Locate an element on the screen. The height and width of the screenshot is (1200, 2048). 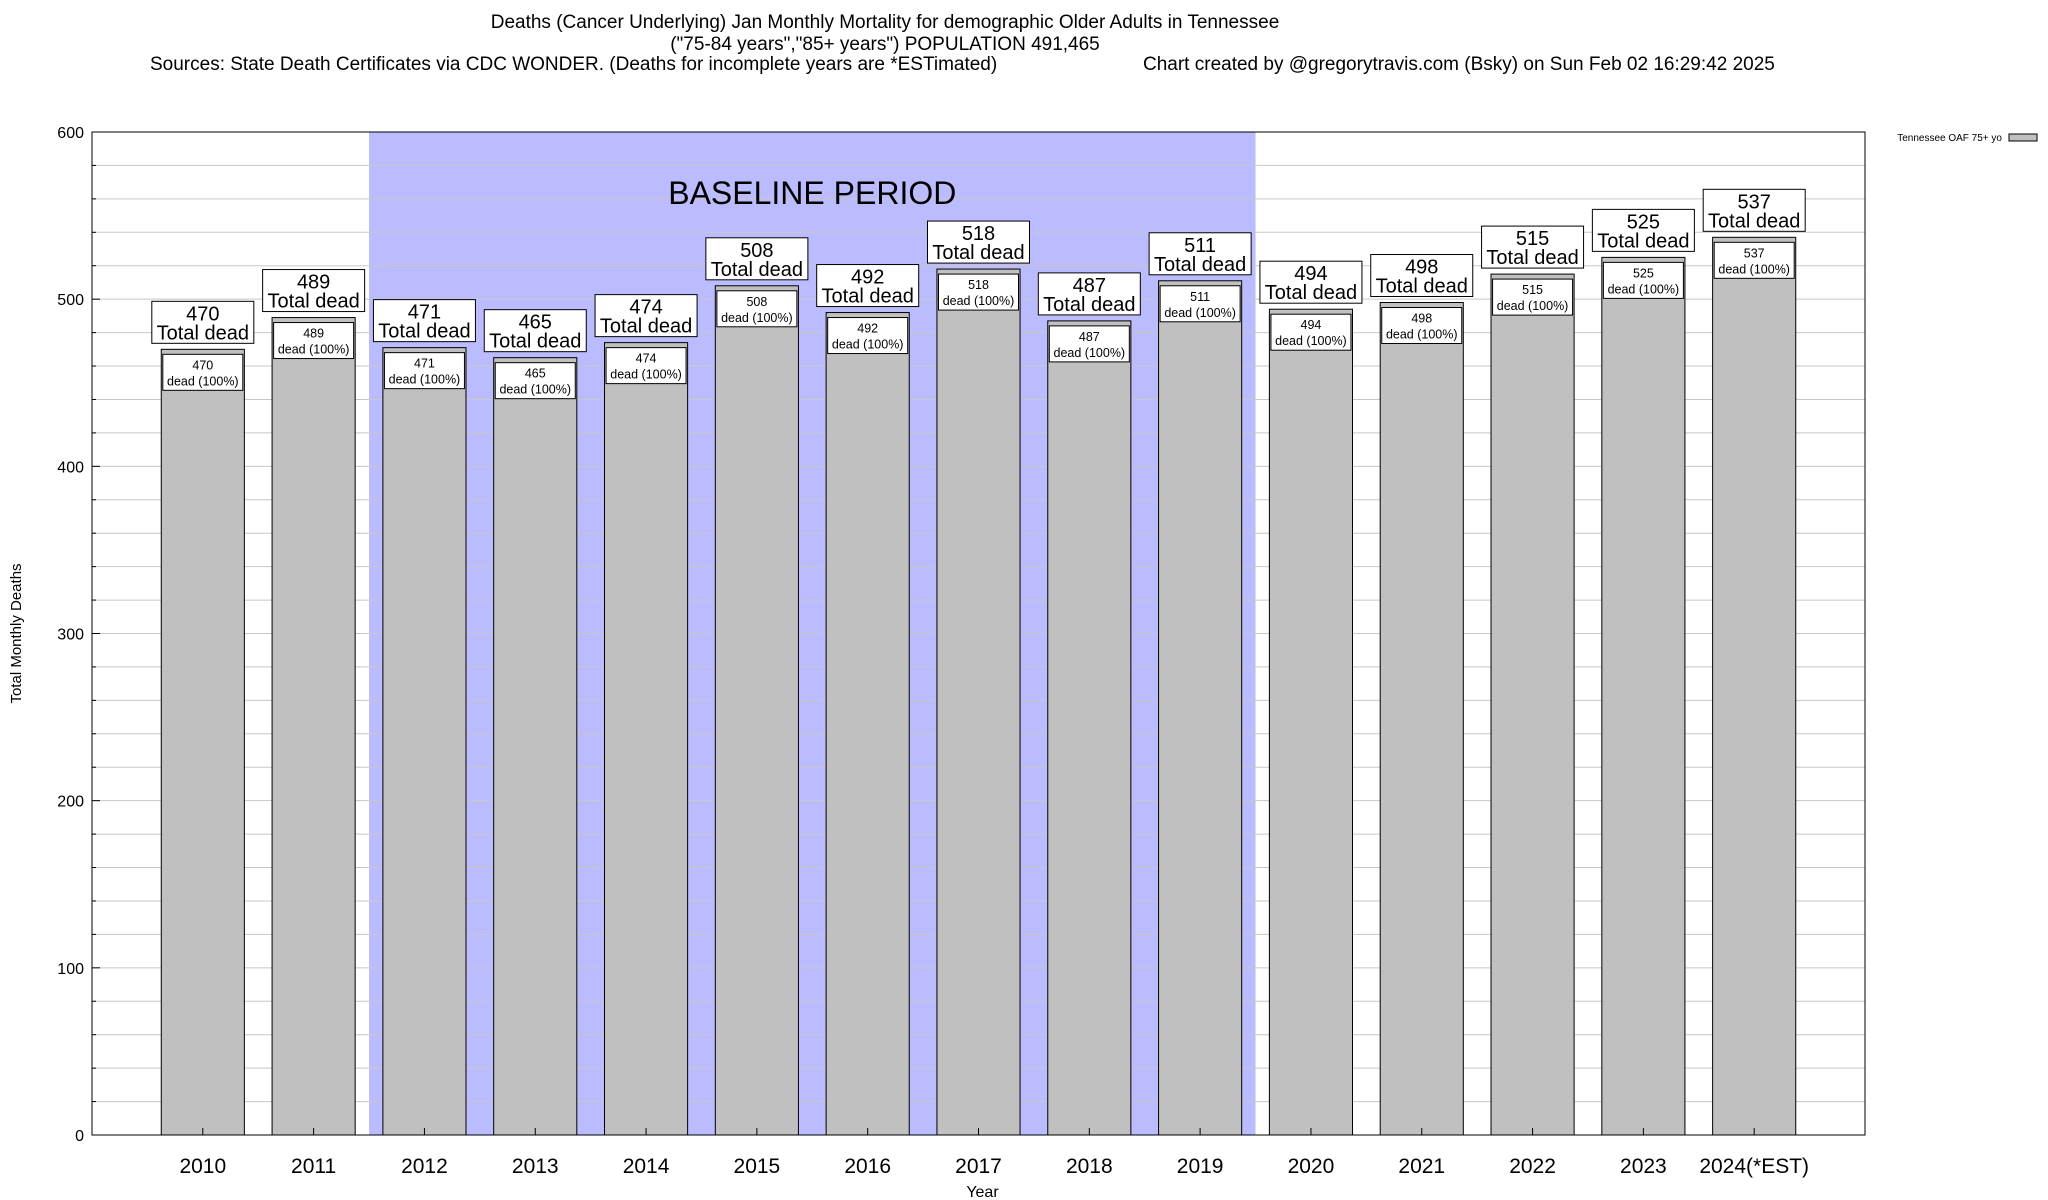
x-tick-label: 2016 is located at coordinates (867, 1166).